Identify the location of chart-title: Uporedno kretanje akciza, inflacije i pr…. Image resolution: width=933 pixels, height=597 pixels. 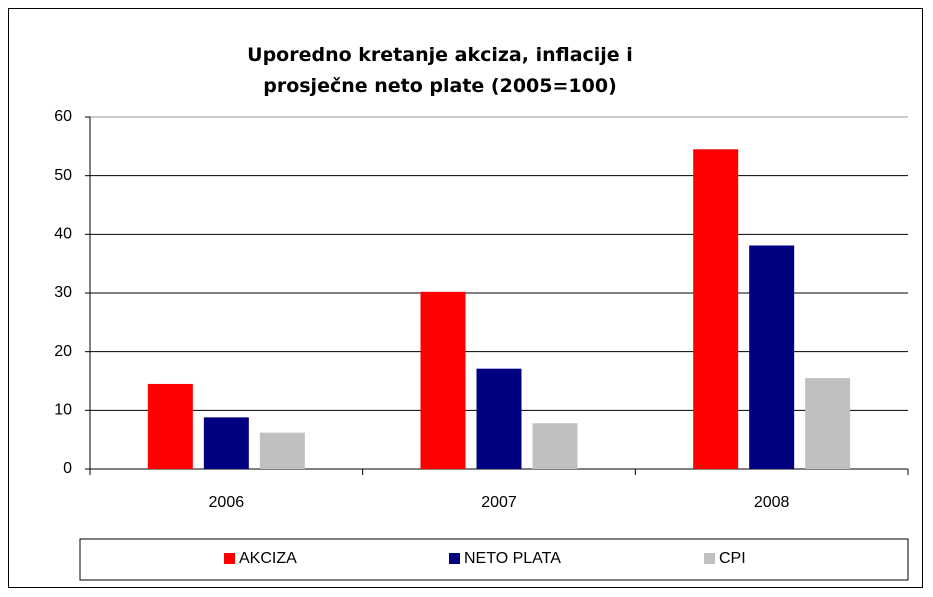
(440, 70).